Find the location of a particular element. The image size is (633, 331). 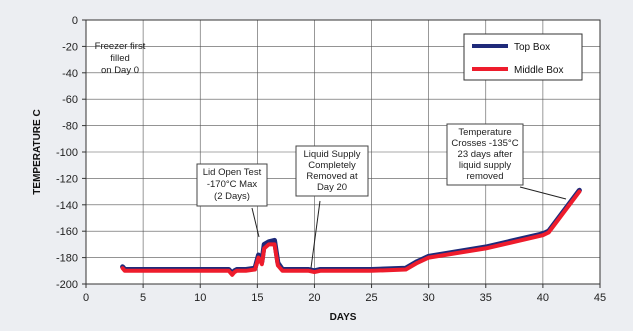

y-axis-label: TEMPERATURE C is located at coordinates (37, 151).